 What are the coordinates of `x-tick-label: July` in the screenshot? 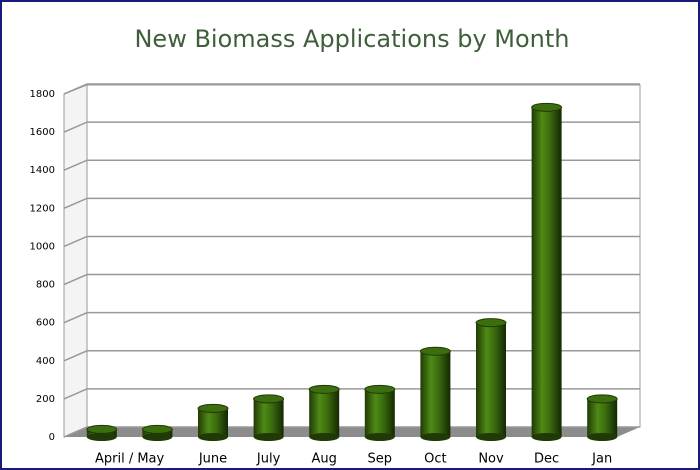 It's located at (268, 459).